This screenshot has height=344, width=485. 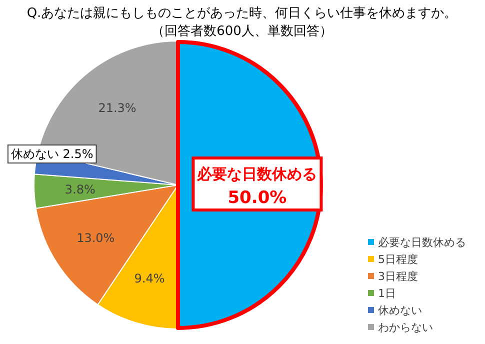 What do you see at coordinates (398, 259) in the screenshot?
I see `legend-label: 5日程度` at bounding box center [398, 259].